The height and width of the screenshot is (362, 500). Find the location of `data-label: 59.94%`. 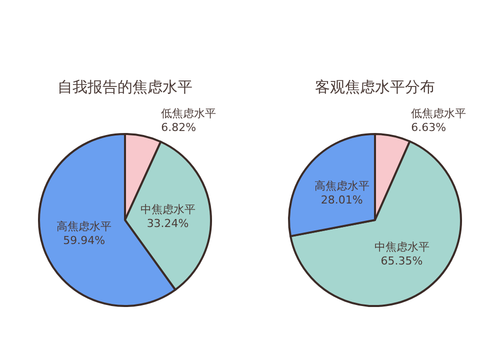

data-label: 59.94% is located at coordinates (84, 241).